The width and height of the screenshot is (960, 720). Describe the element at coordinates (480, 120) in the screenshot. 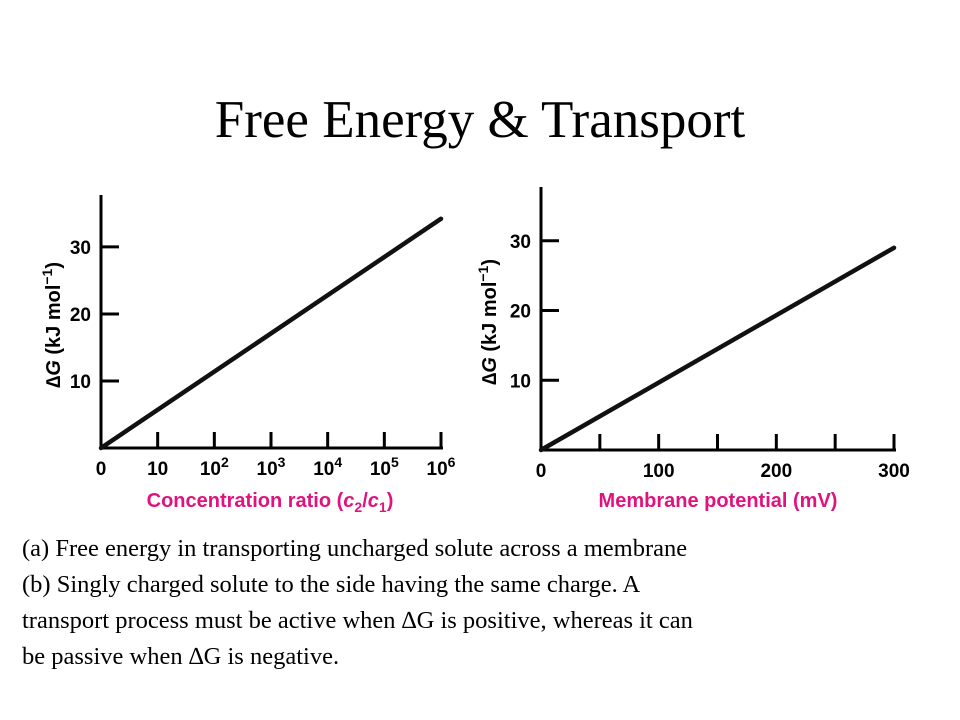

I see `slide-title: Free Energy & Transport` at that location.